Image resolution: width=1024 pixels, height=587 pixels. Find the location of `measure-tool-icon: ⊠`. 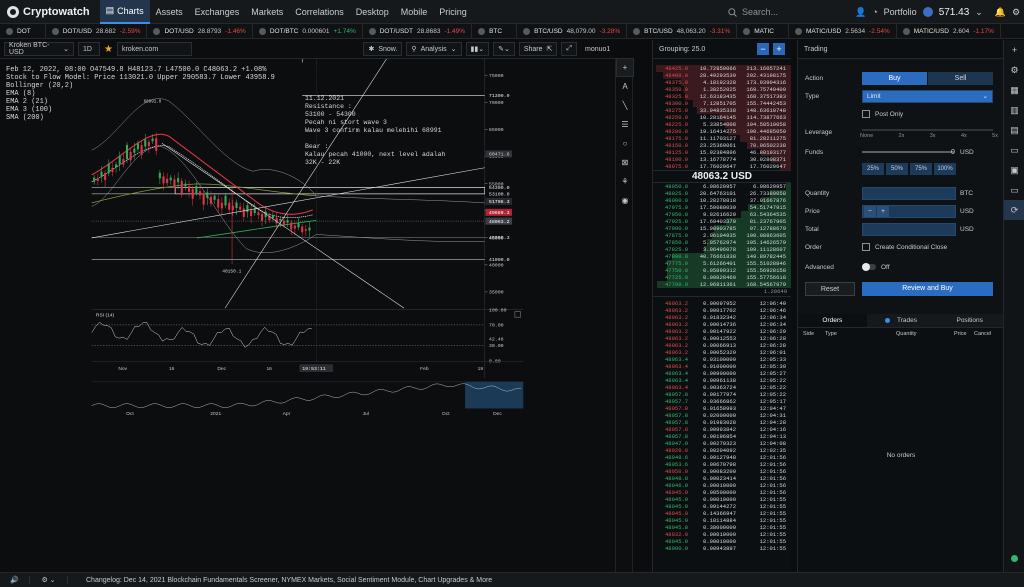

measure-tool-icon: ⊠ is located at coordinates (625, 162).